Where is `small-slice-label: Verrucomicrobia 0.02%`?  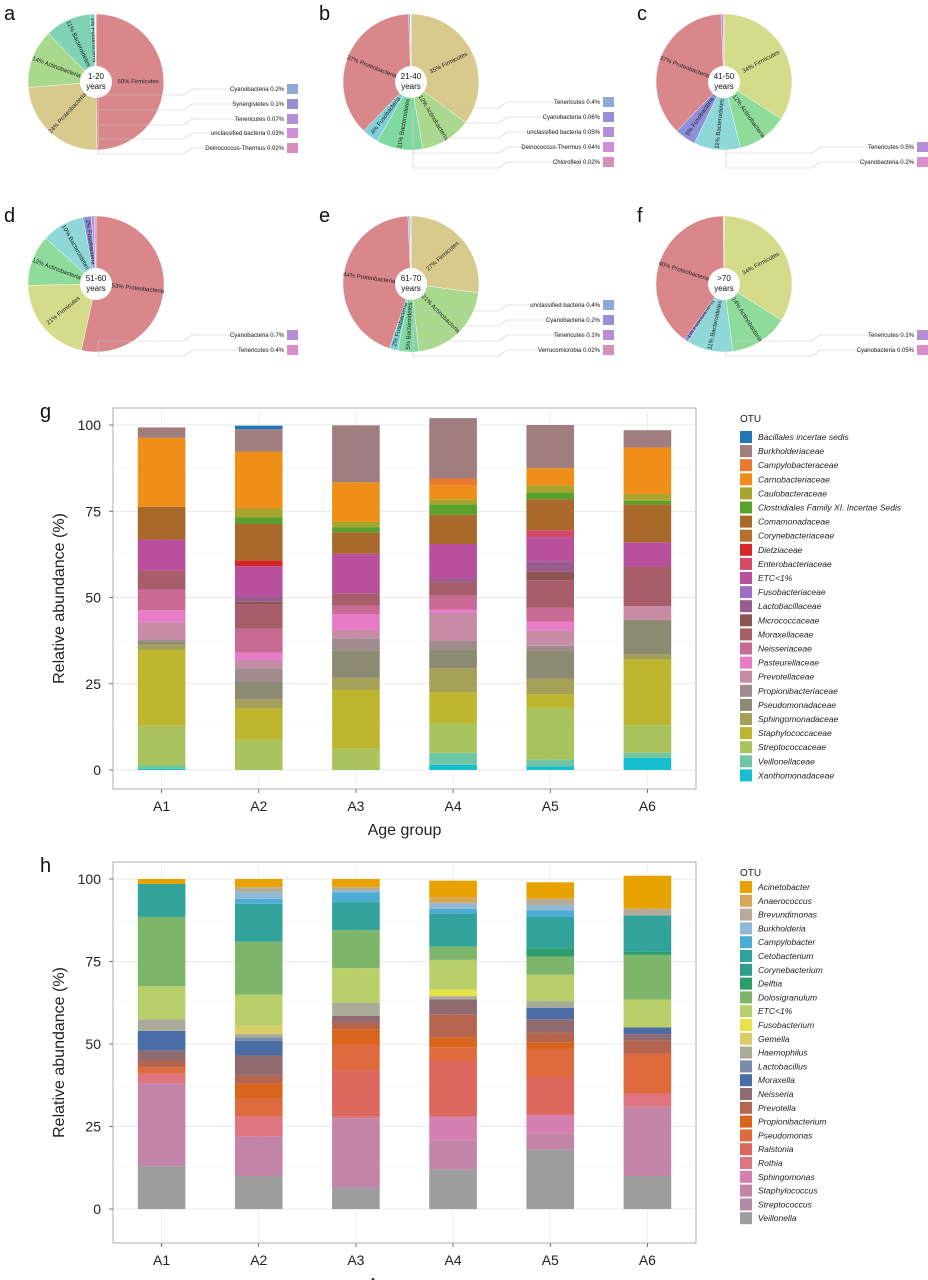
small-slice-label: Verrucomicrobia 0.02% is located at coordinates (569, 351).